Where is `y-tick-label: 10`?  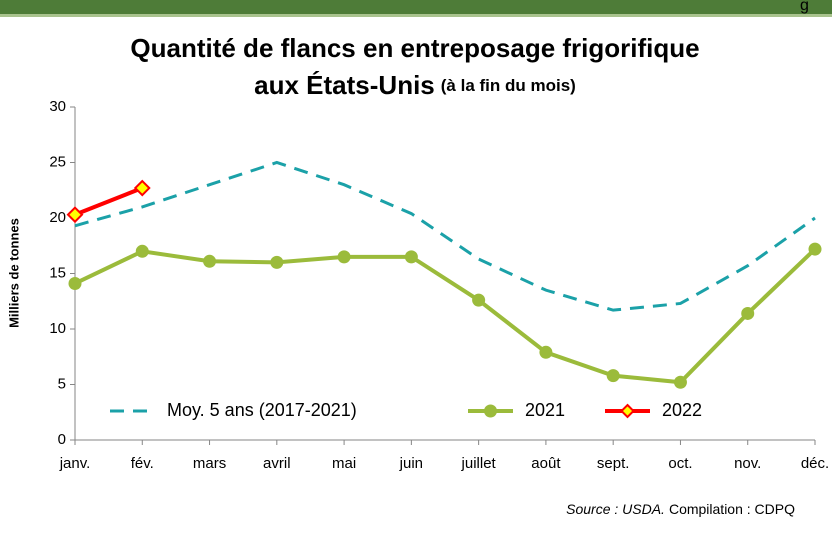 y-tick-label: 10 is located at coordinates (57, 328).